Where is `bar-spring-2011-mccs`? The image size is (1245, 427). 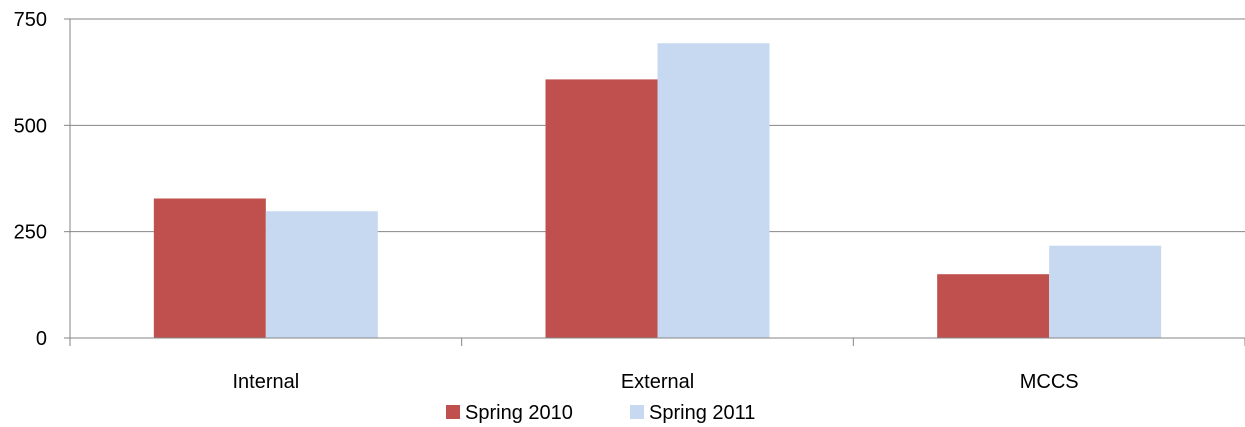 bar-spring-2011-mccs is located at coordinates (1105, 291).